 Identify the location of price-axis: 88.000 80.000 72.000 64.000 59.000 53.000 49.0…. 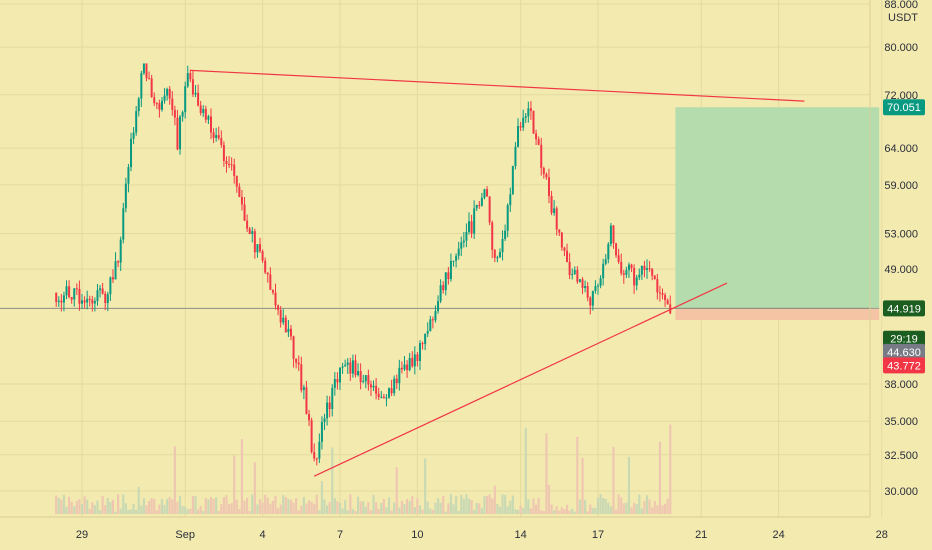
(893, 258).